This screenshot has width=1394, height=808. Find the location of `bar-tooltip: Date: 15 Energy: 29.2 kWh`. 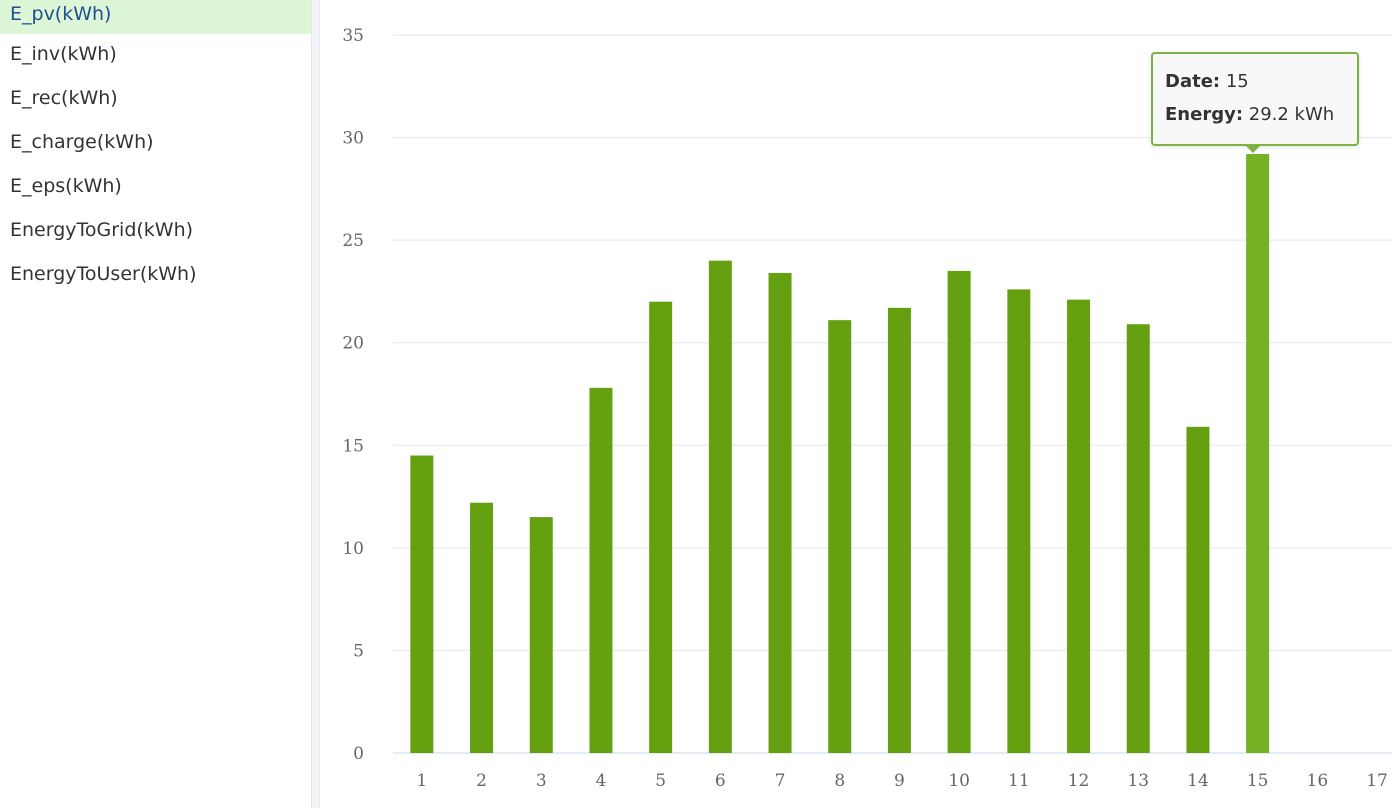

bar-tooltip: Date: 15 Energy: 29.2 kWh is located at coordinates (1255, 102).